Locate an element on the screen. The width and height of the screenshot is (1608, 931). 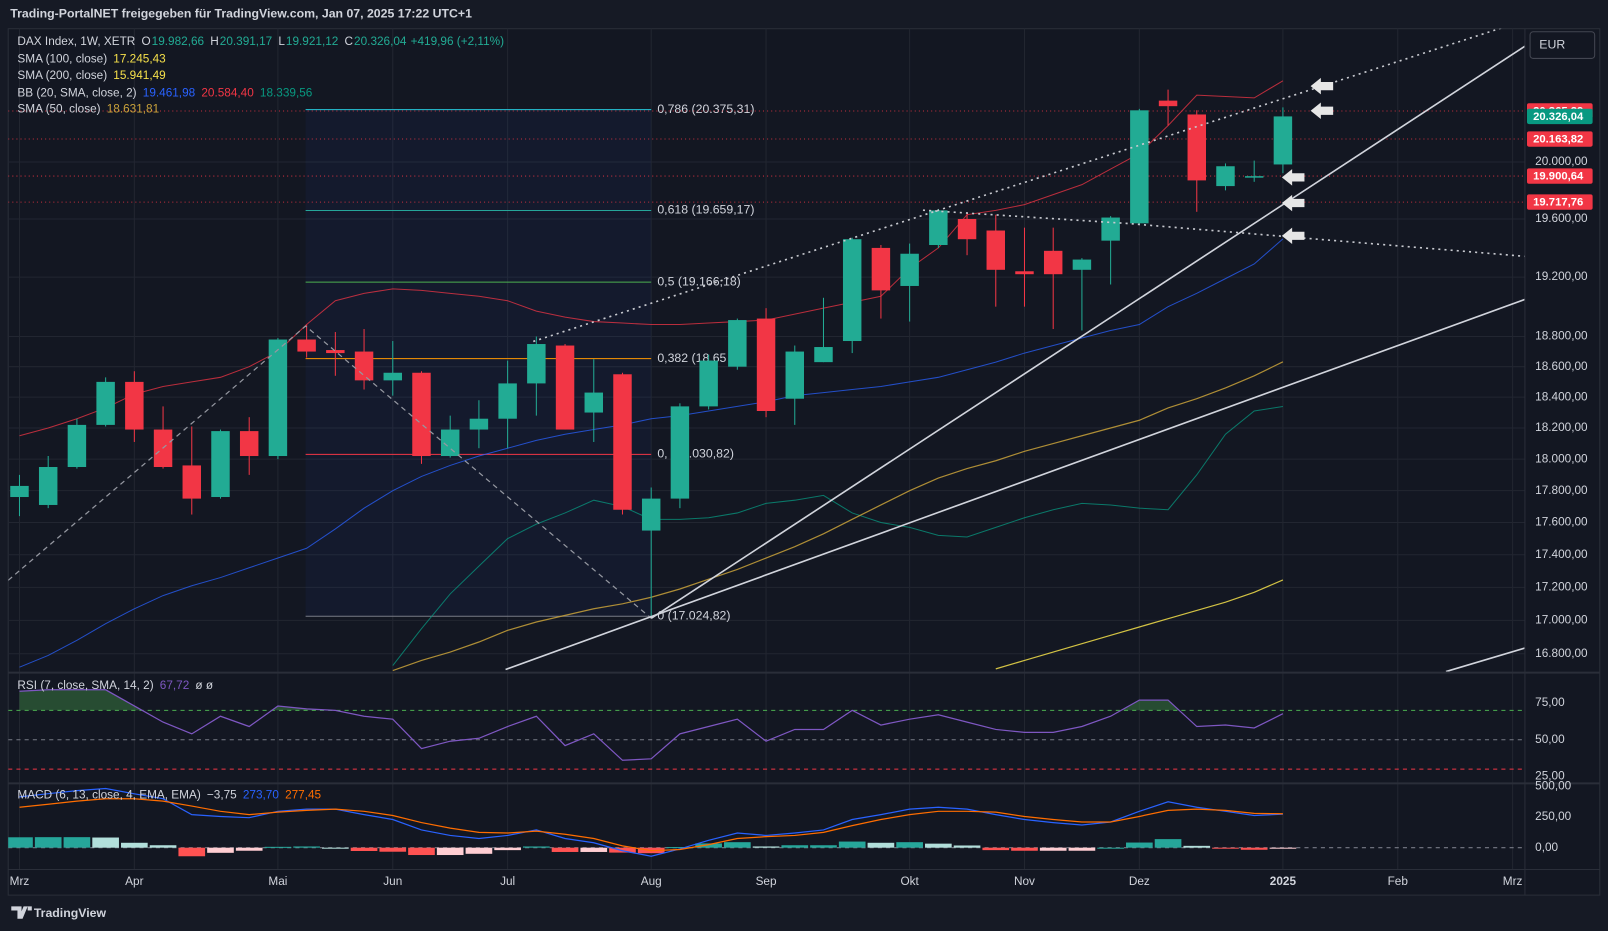
y-tick-label: 18.000,00 is located at coordinates (1561, 458).